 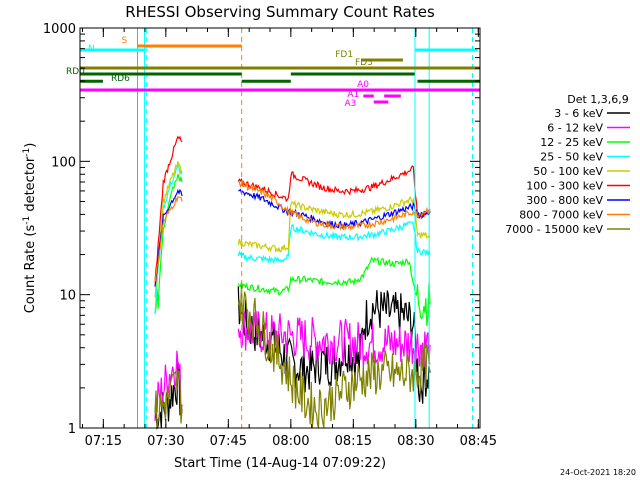 I want to click on flag-label: S, so click(x=125, y=41).